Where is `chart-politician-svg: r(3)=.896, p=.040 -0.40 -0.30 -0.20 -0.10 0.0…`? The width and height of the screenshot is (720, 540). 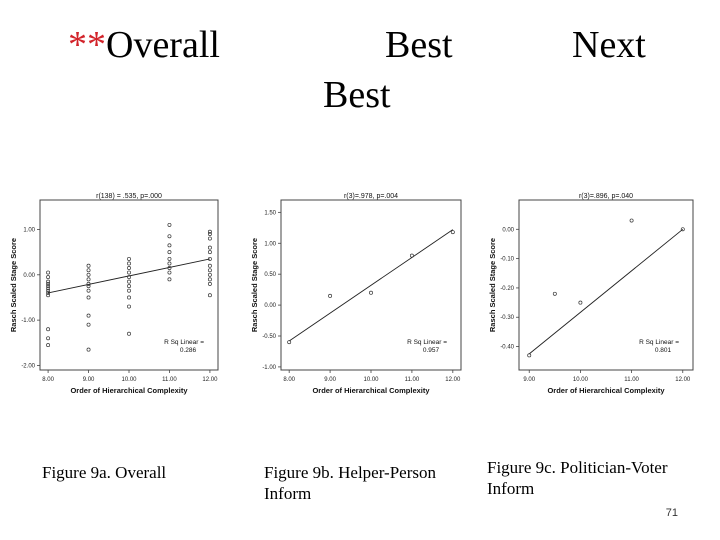 chart-politician-svg: r(3)=.896, p=.040 -0.40 -0.30 -0.20 -0.10 0.0… is located at coordinates (591, 294).